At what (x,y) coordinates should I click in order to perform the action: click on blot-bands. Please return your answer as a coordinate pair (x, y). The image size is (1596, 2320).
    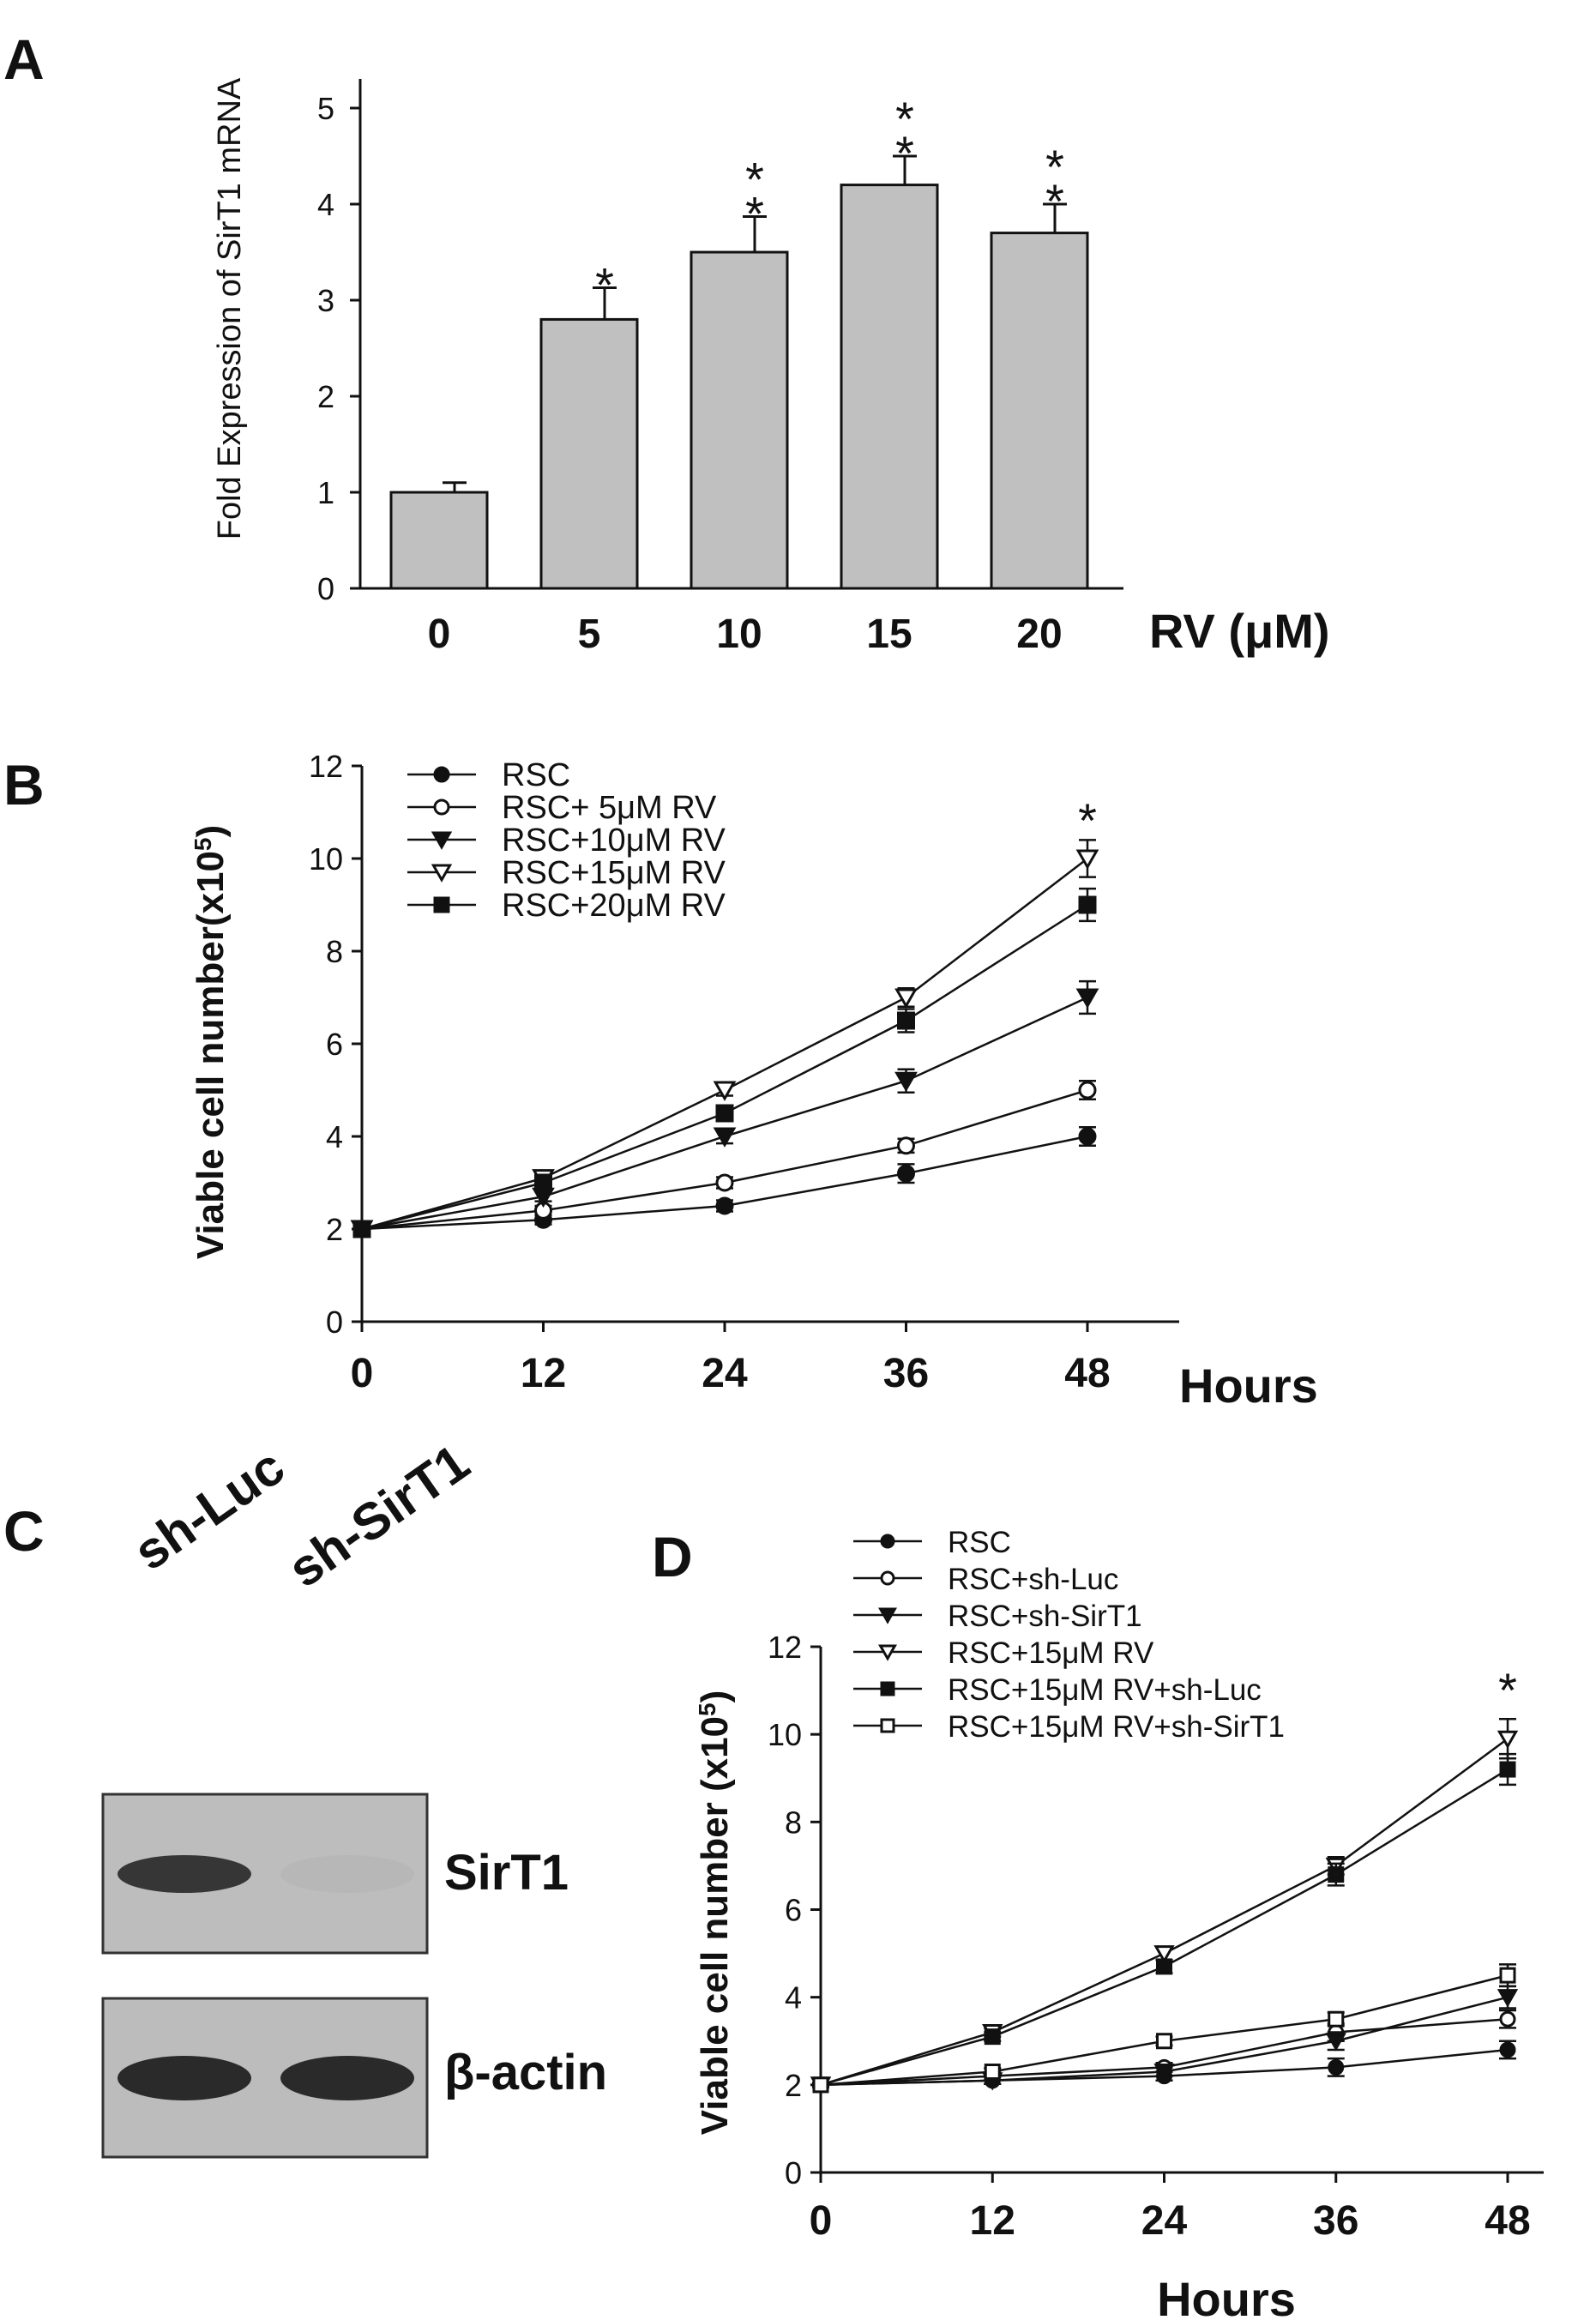
    Looking at the image, I should click on (265, 1977).